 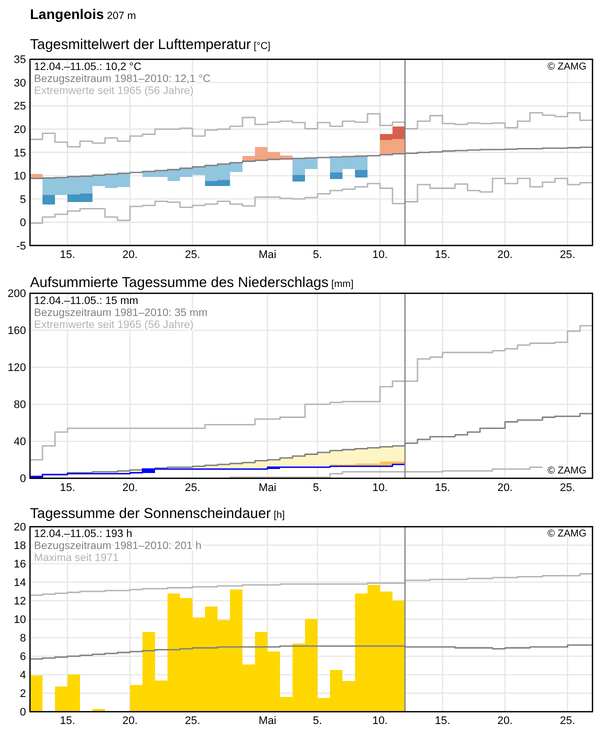 What do you see at coordinates (20, 602) in the screenshot?
I see `y-tick-label: 12` at bounding box center [20, 602].